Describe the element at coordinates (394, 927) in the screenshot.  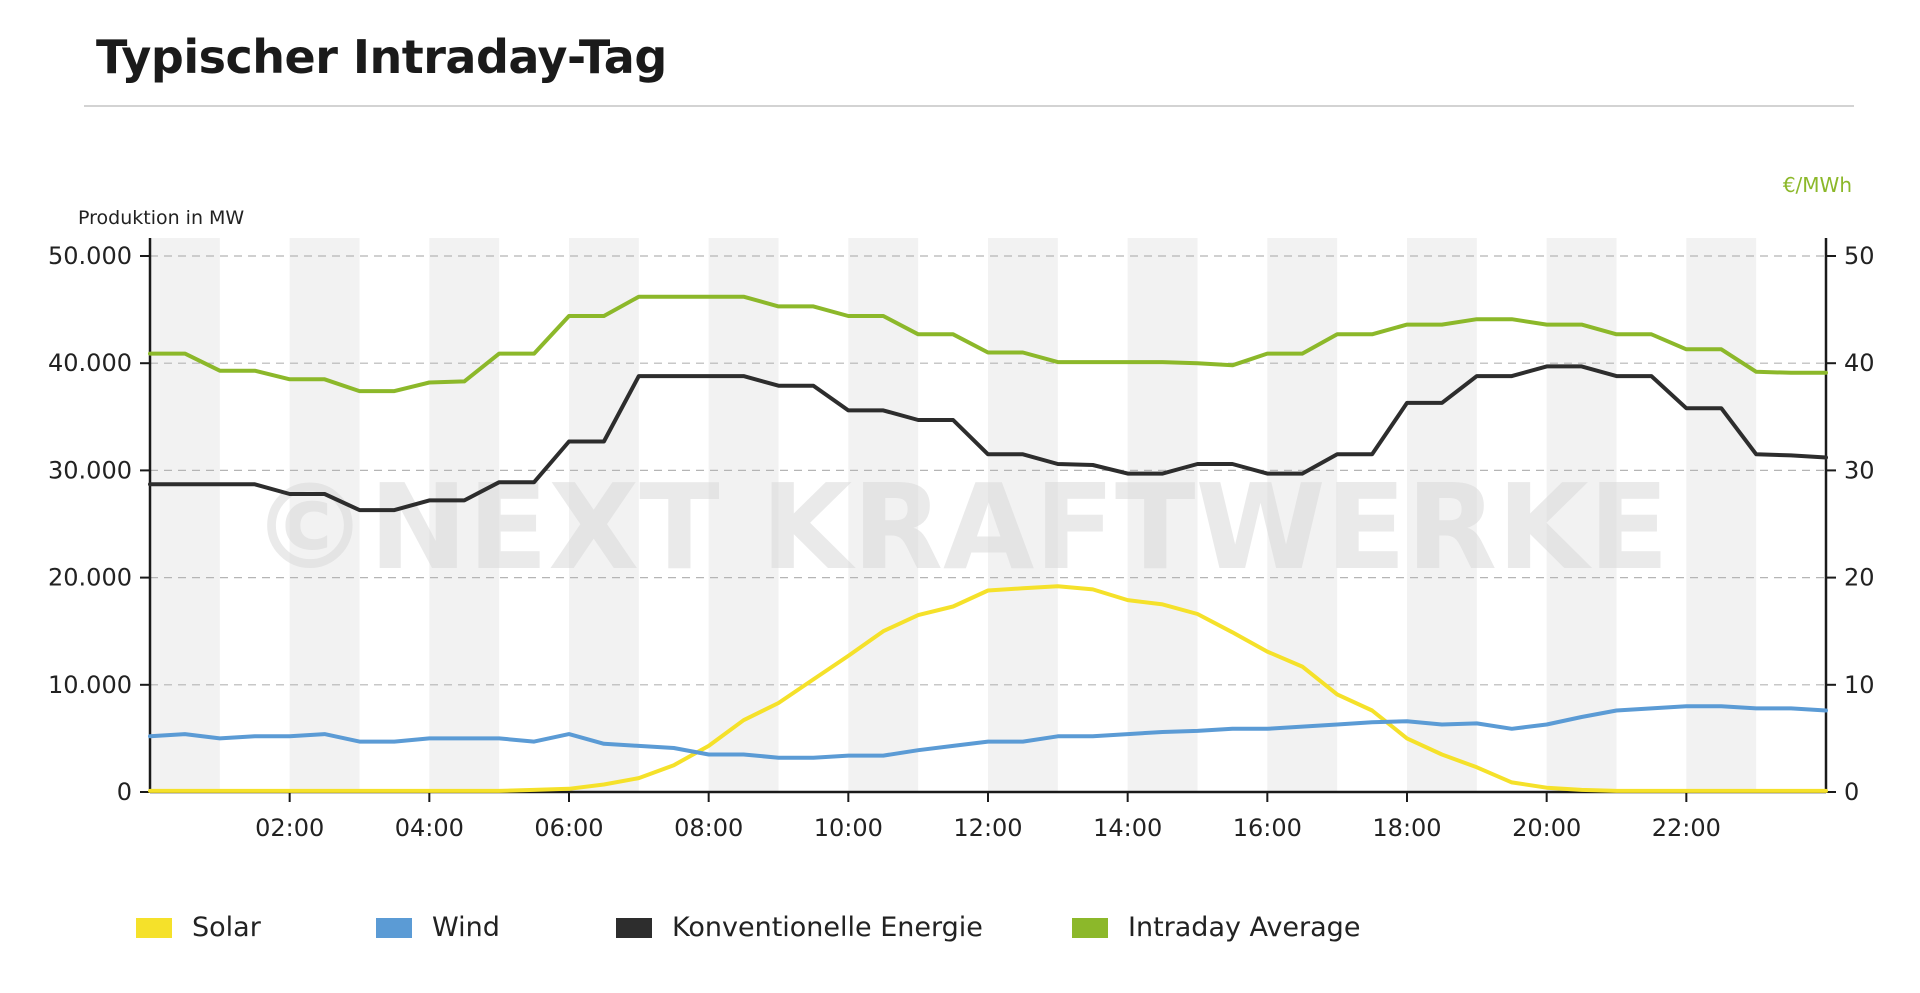
I see `legend-swatch-wind` at that location.